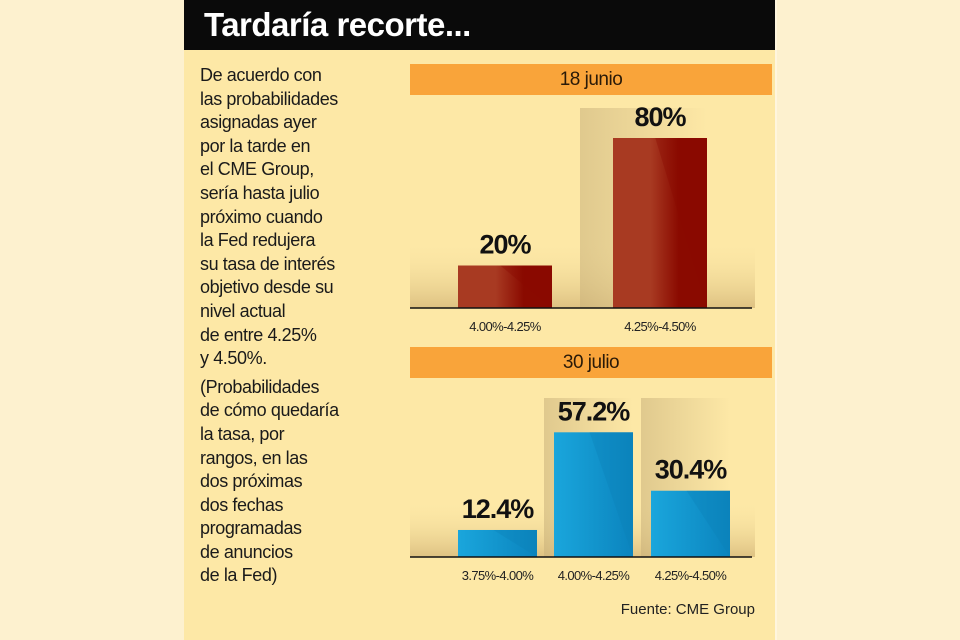 The image size is (960, 640). What do you see at coordinates (251, 528) in the screenshot?
I see `text-line: programadas` at bounding box center [251, 528].